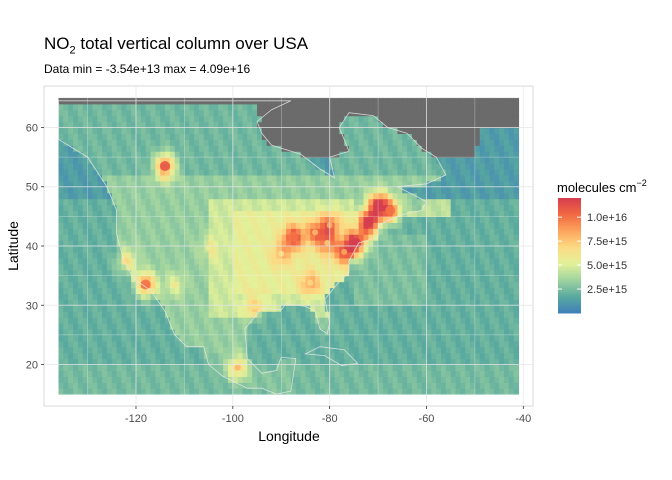 Image resolution: width=672 pixels, height=480 pixels. What do you see at coordinates (569, 260) in the screenshot?
I see `legend-color-step` at bounding box center [569, 260].